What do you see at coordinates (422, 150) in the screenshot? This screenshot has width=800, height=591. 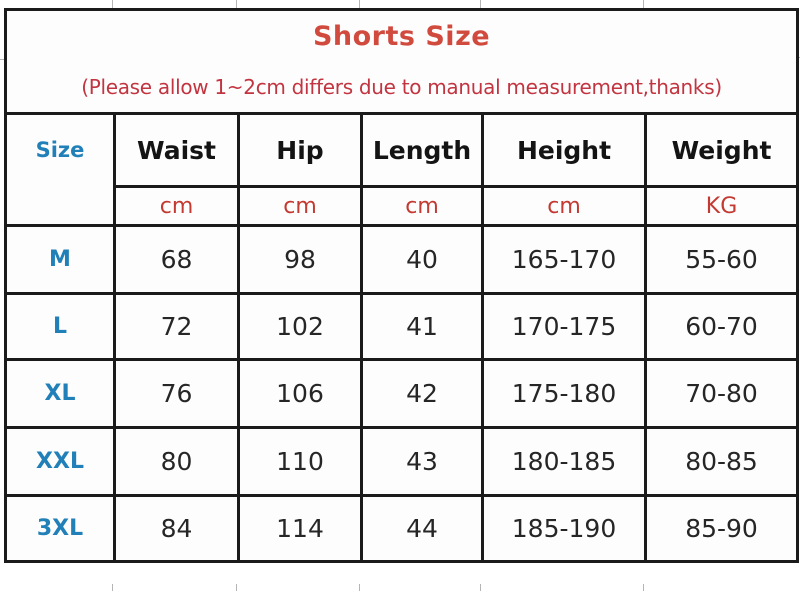 I see `column-header-length: Length` at bounding box center [422, 150].